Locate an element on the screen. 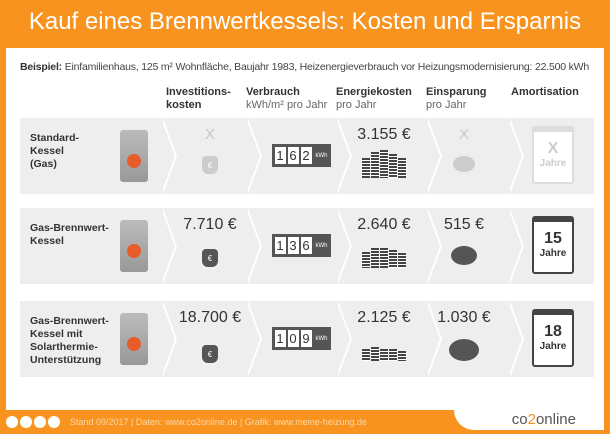  investment-value: 7.710 € is located at coordinates (210, 224).